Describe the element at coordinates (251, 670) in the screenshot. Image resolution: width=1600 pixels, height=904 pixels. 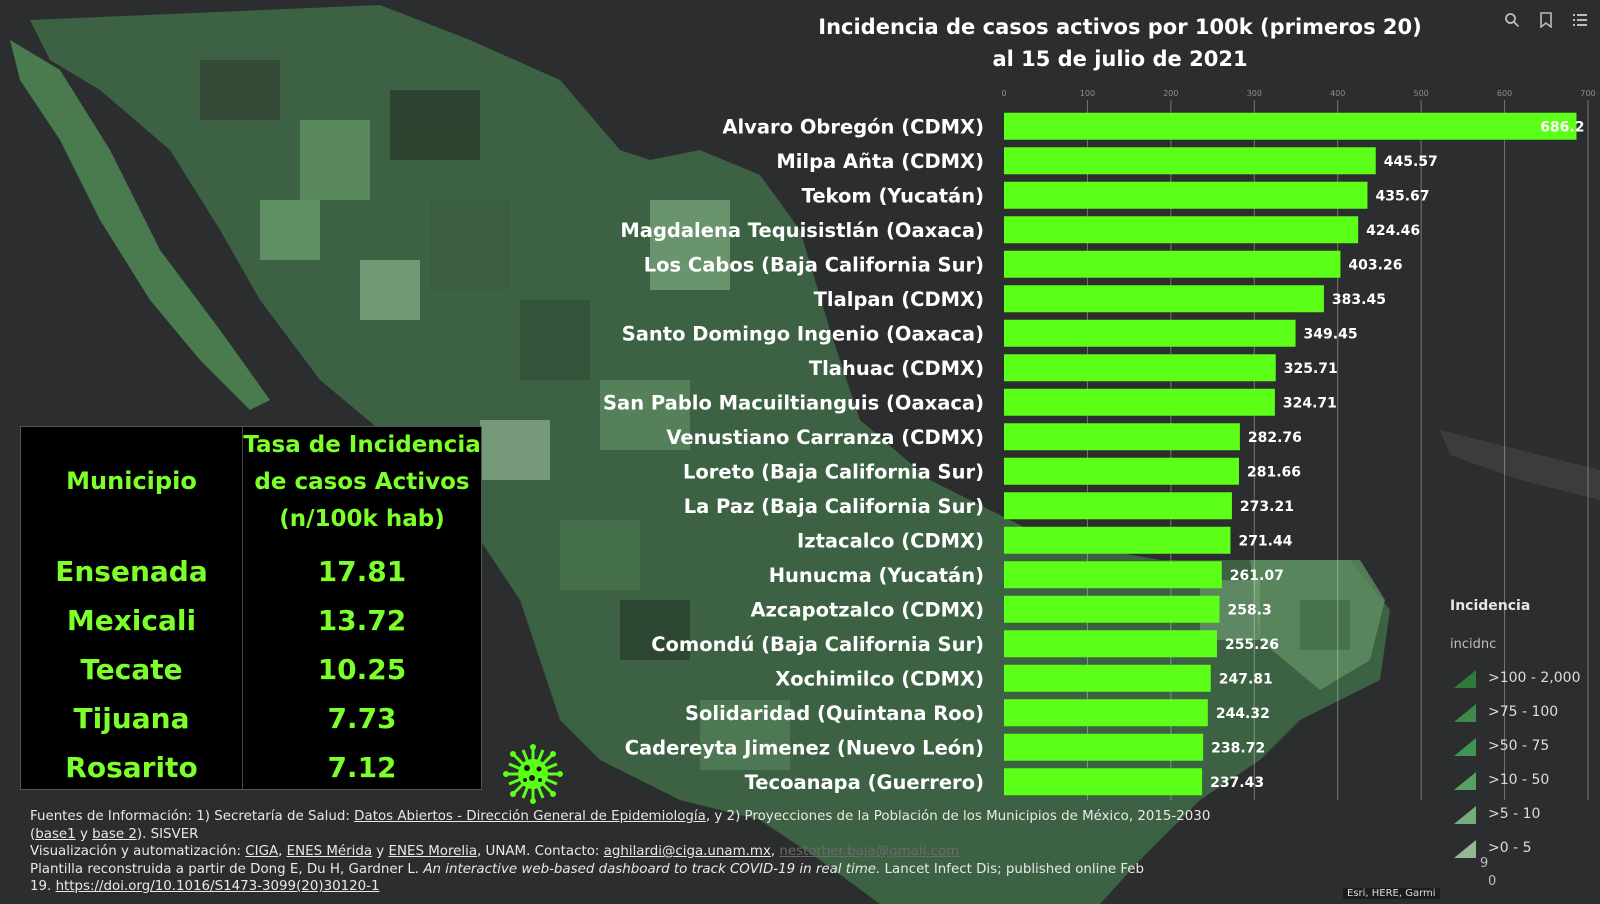
I see `table-row: Tecate 10.25` at that location.